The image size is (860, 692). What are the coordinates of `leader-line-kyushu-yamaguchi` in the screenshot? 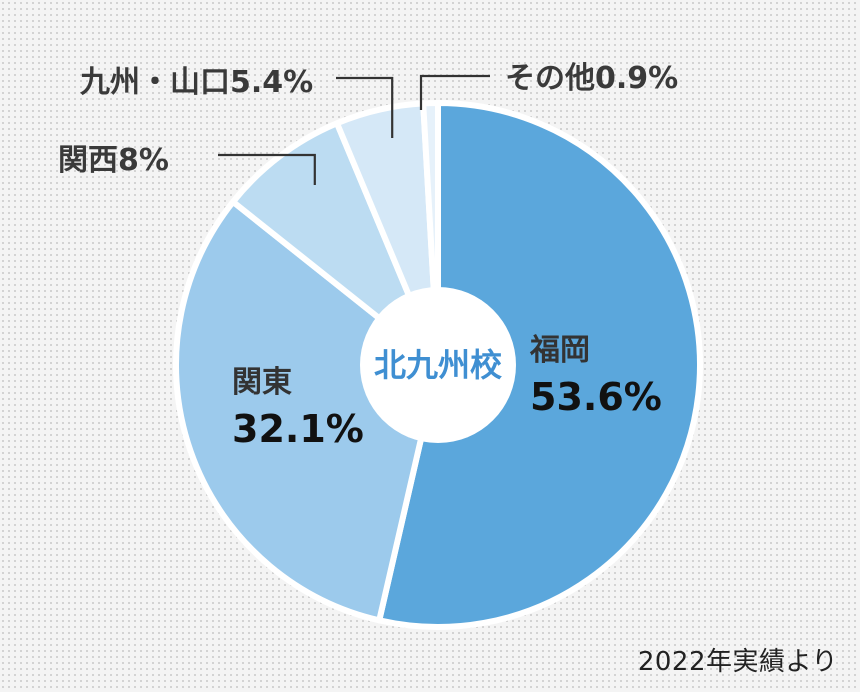 It's located at (365, 107).